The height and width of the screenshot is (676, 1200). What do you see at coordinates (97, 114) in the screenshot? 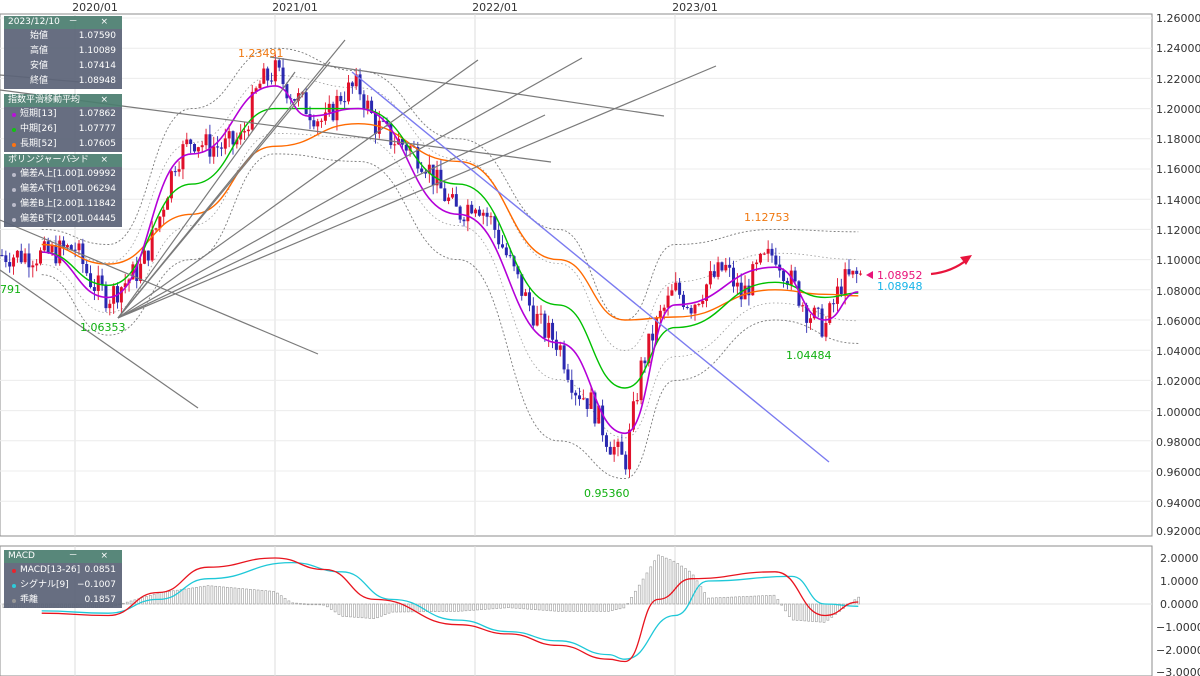
I see `ema-value: 1.07862` at bounding box center [97, 114].